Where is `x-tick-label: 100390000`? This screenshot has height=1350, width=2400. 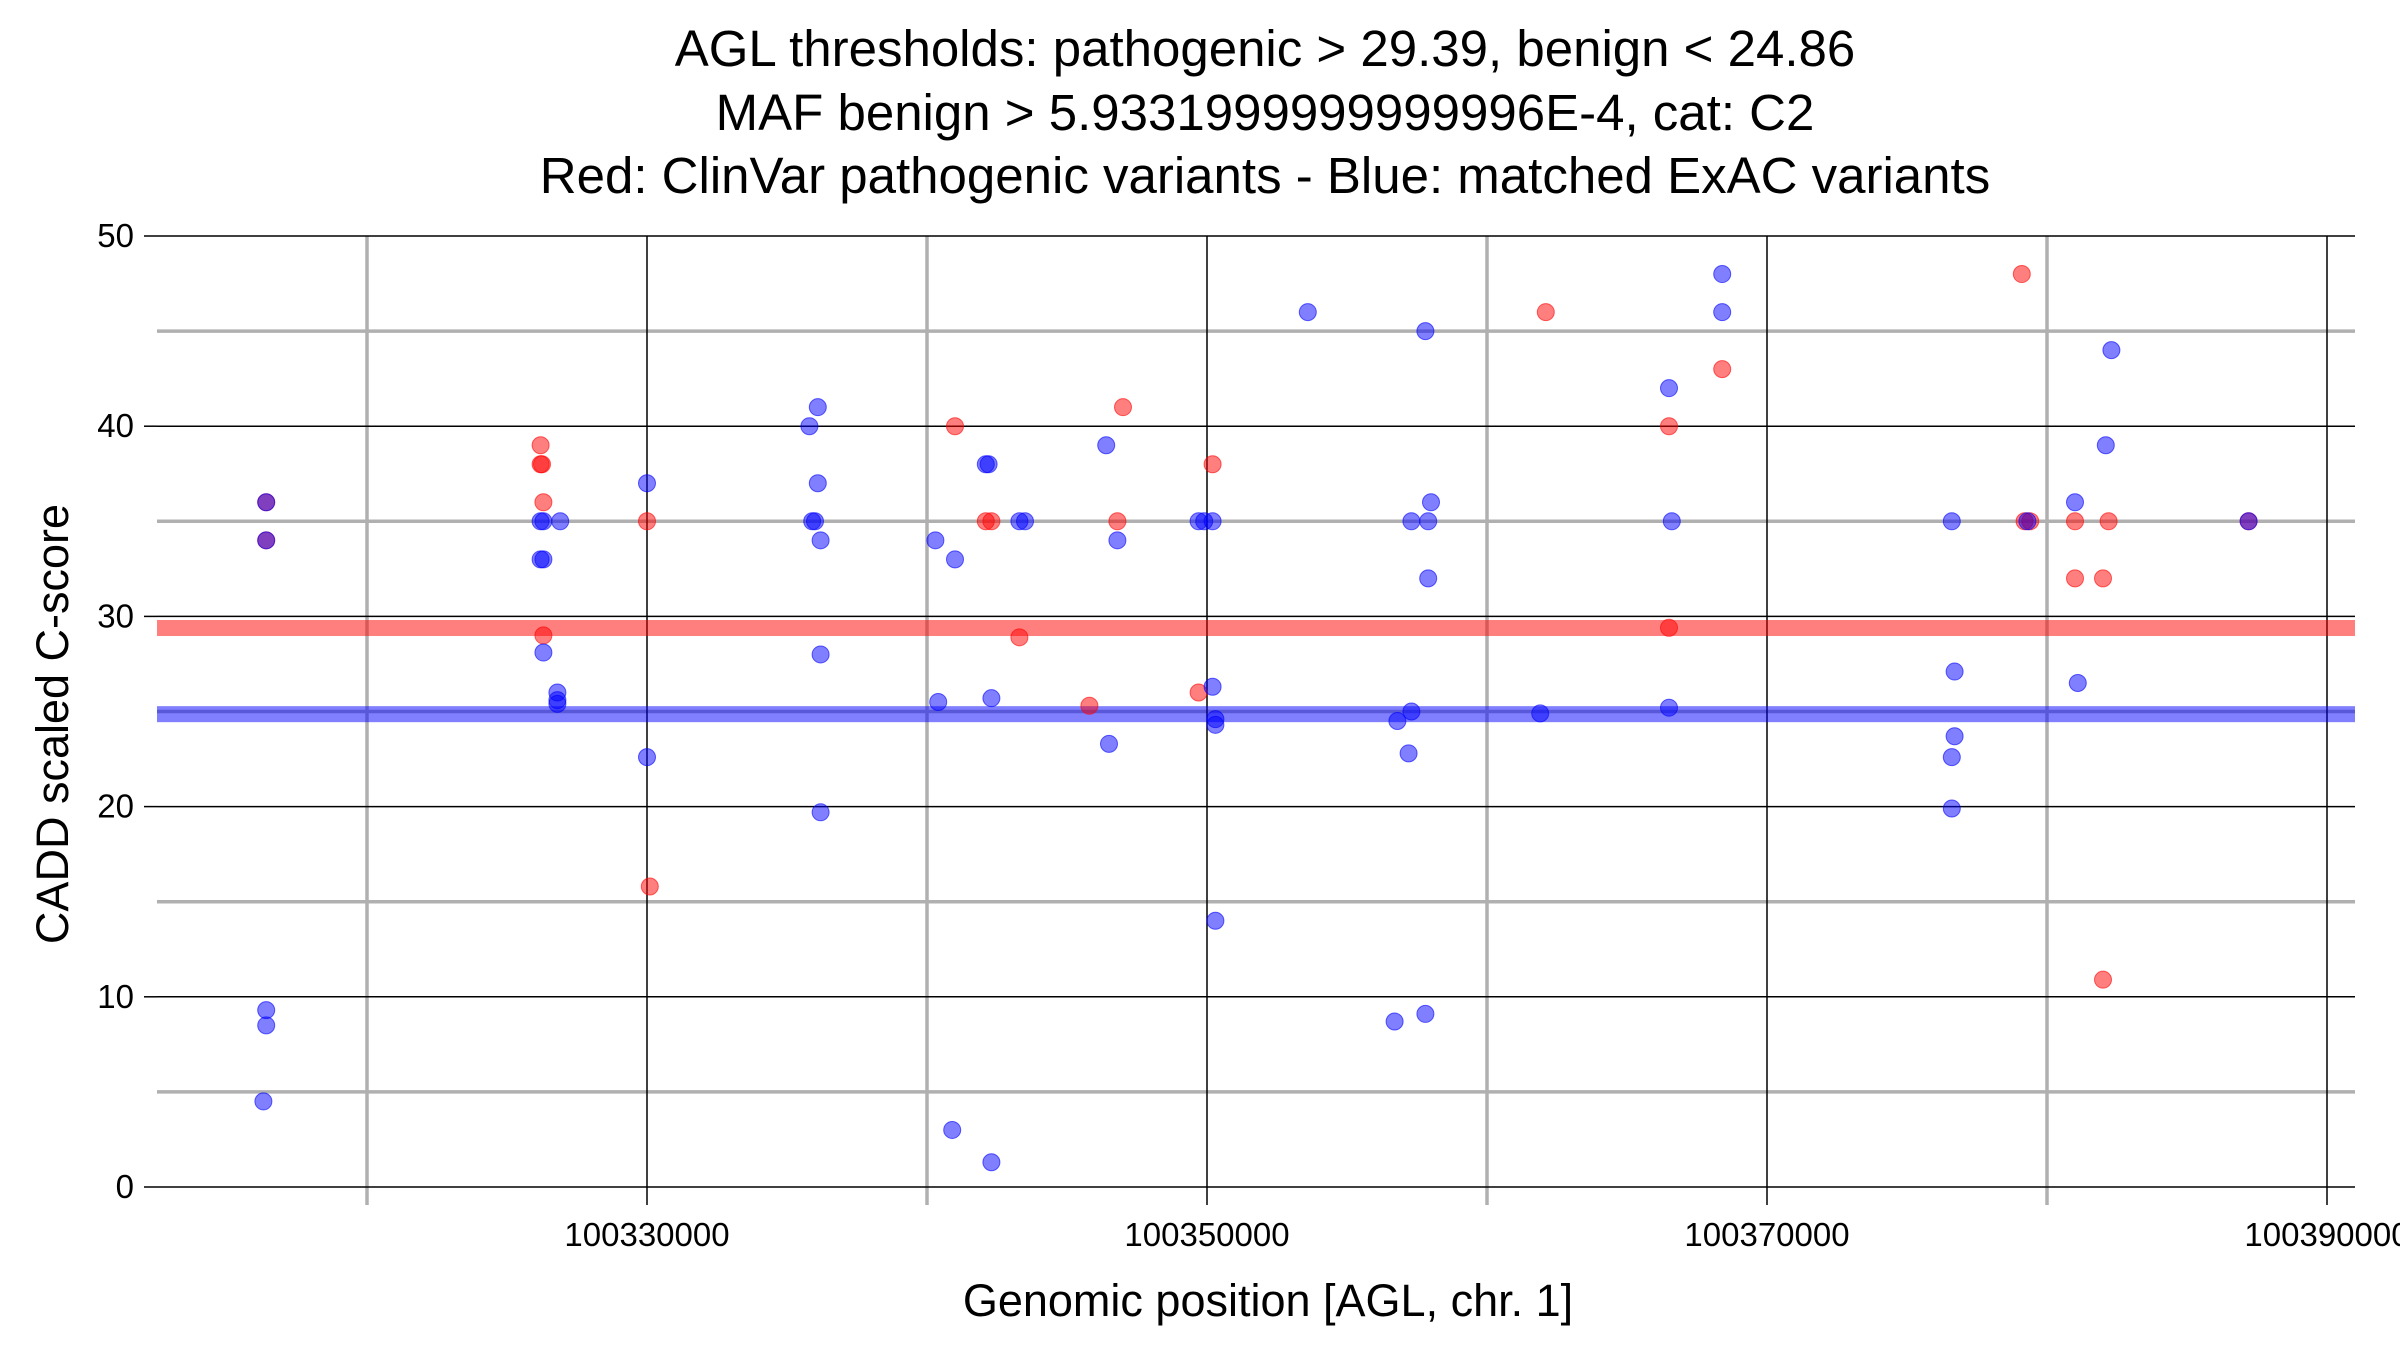 x-tick-label: 100390000 is located at coordinates (2322, 1234).